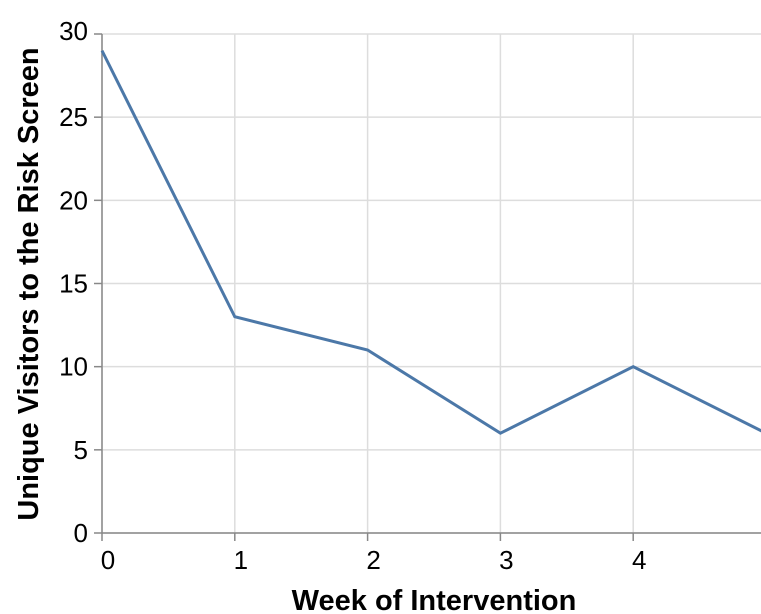 The height and width of the screenshot is (614, 761). Describe the element at coordinates (73, 117) in the screenshot. I see `y-tick-label: 25` at that location.